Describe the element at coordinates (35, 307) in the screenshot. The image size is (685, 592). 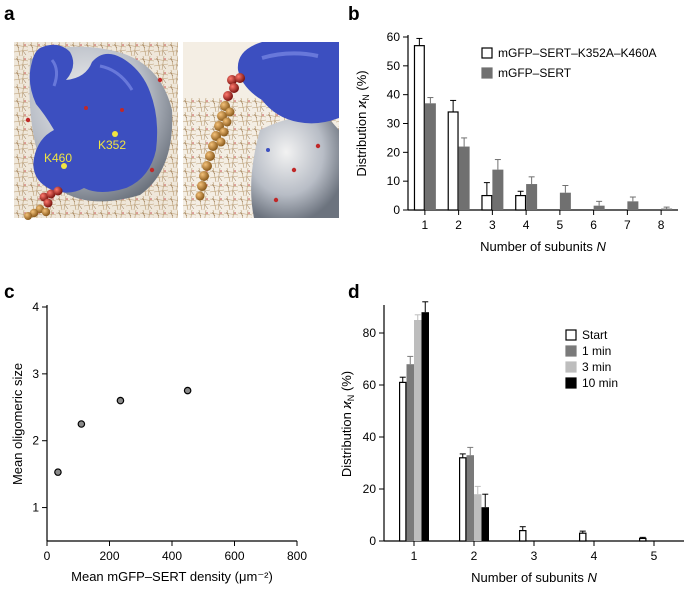
I see `y-tick-label: 4` at that location.